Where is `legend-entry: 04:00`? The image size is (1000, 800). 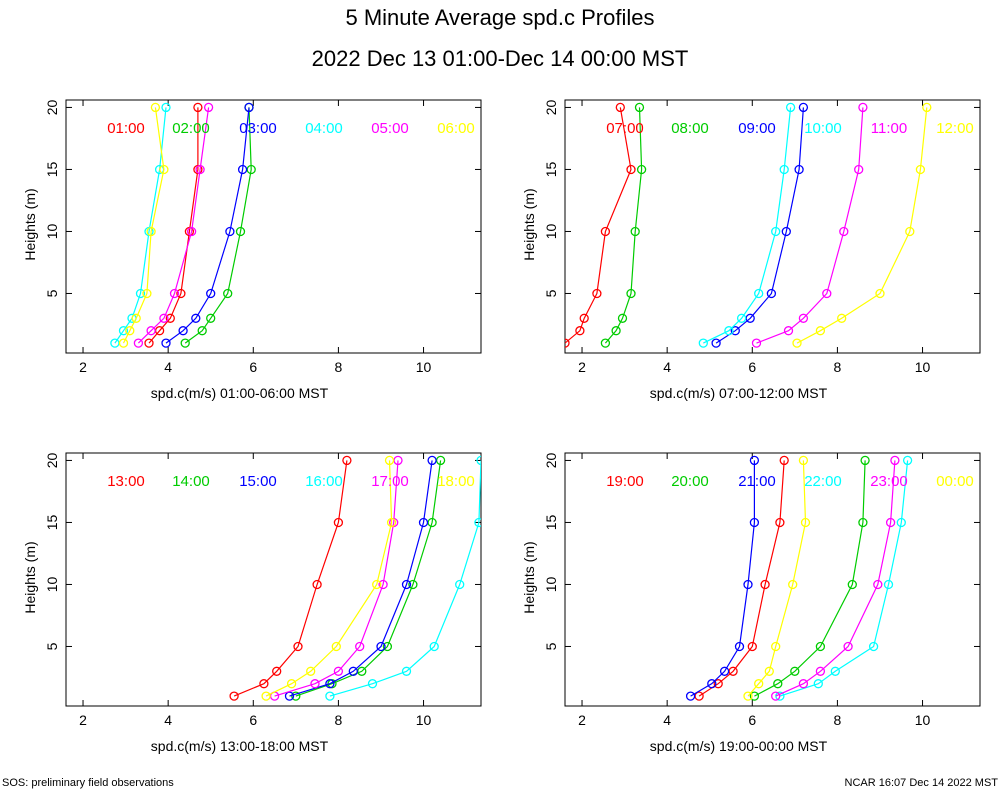 legend-entry: 04:00 is located at coordinates (324, 128).